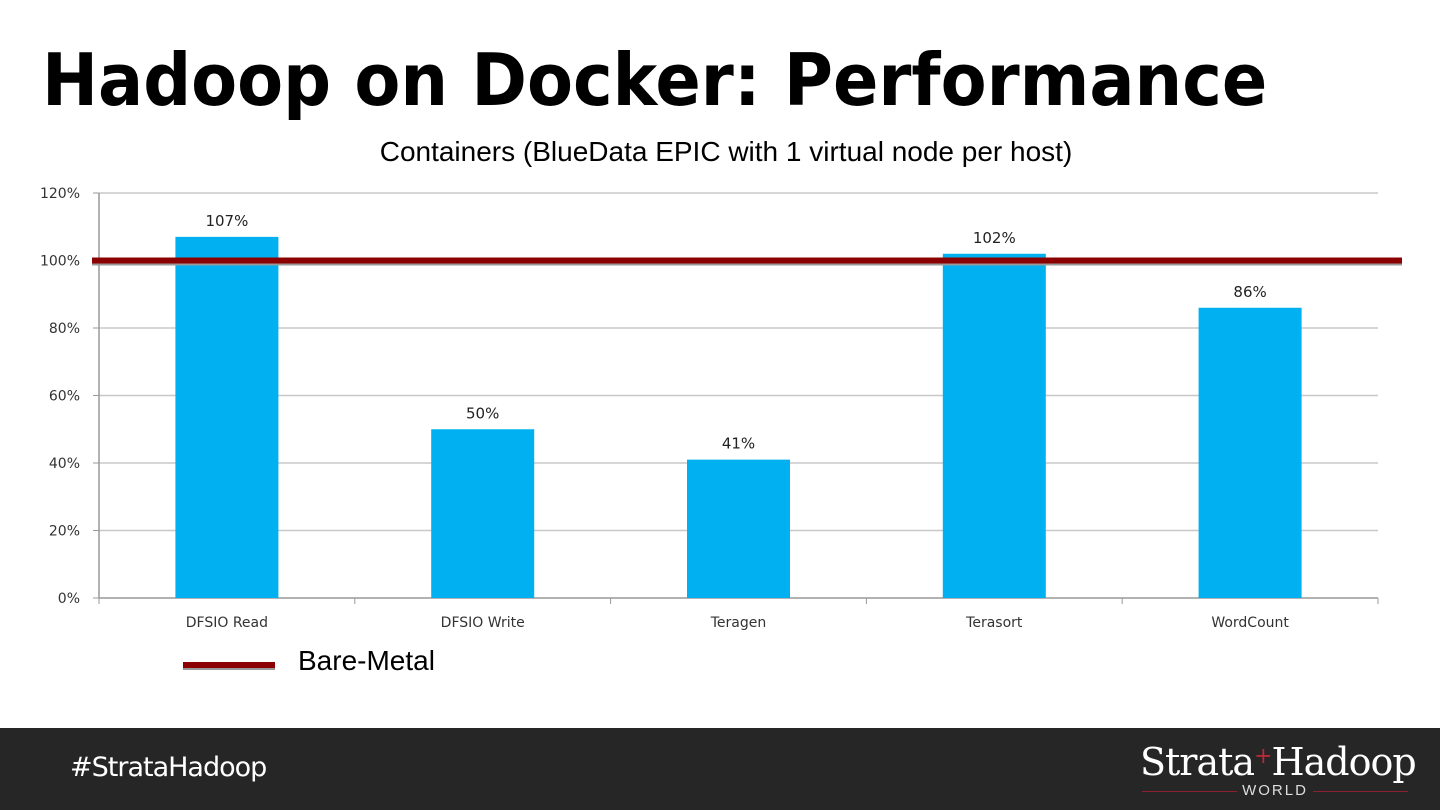 Image resolution: width=1440 pixels, height=810 pixels. What do you see at coordinates (226, 221) in the screenshot?
I see `data-label: 107%` at bounding box center [226, 221].